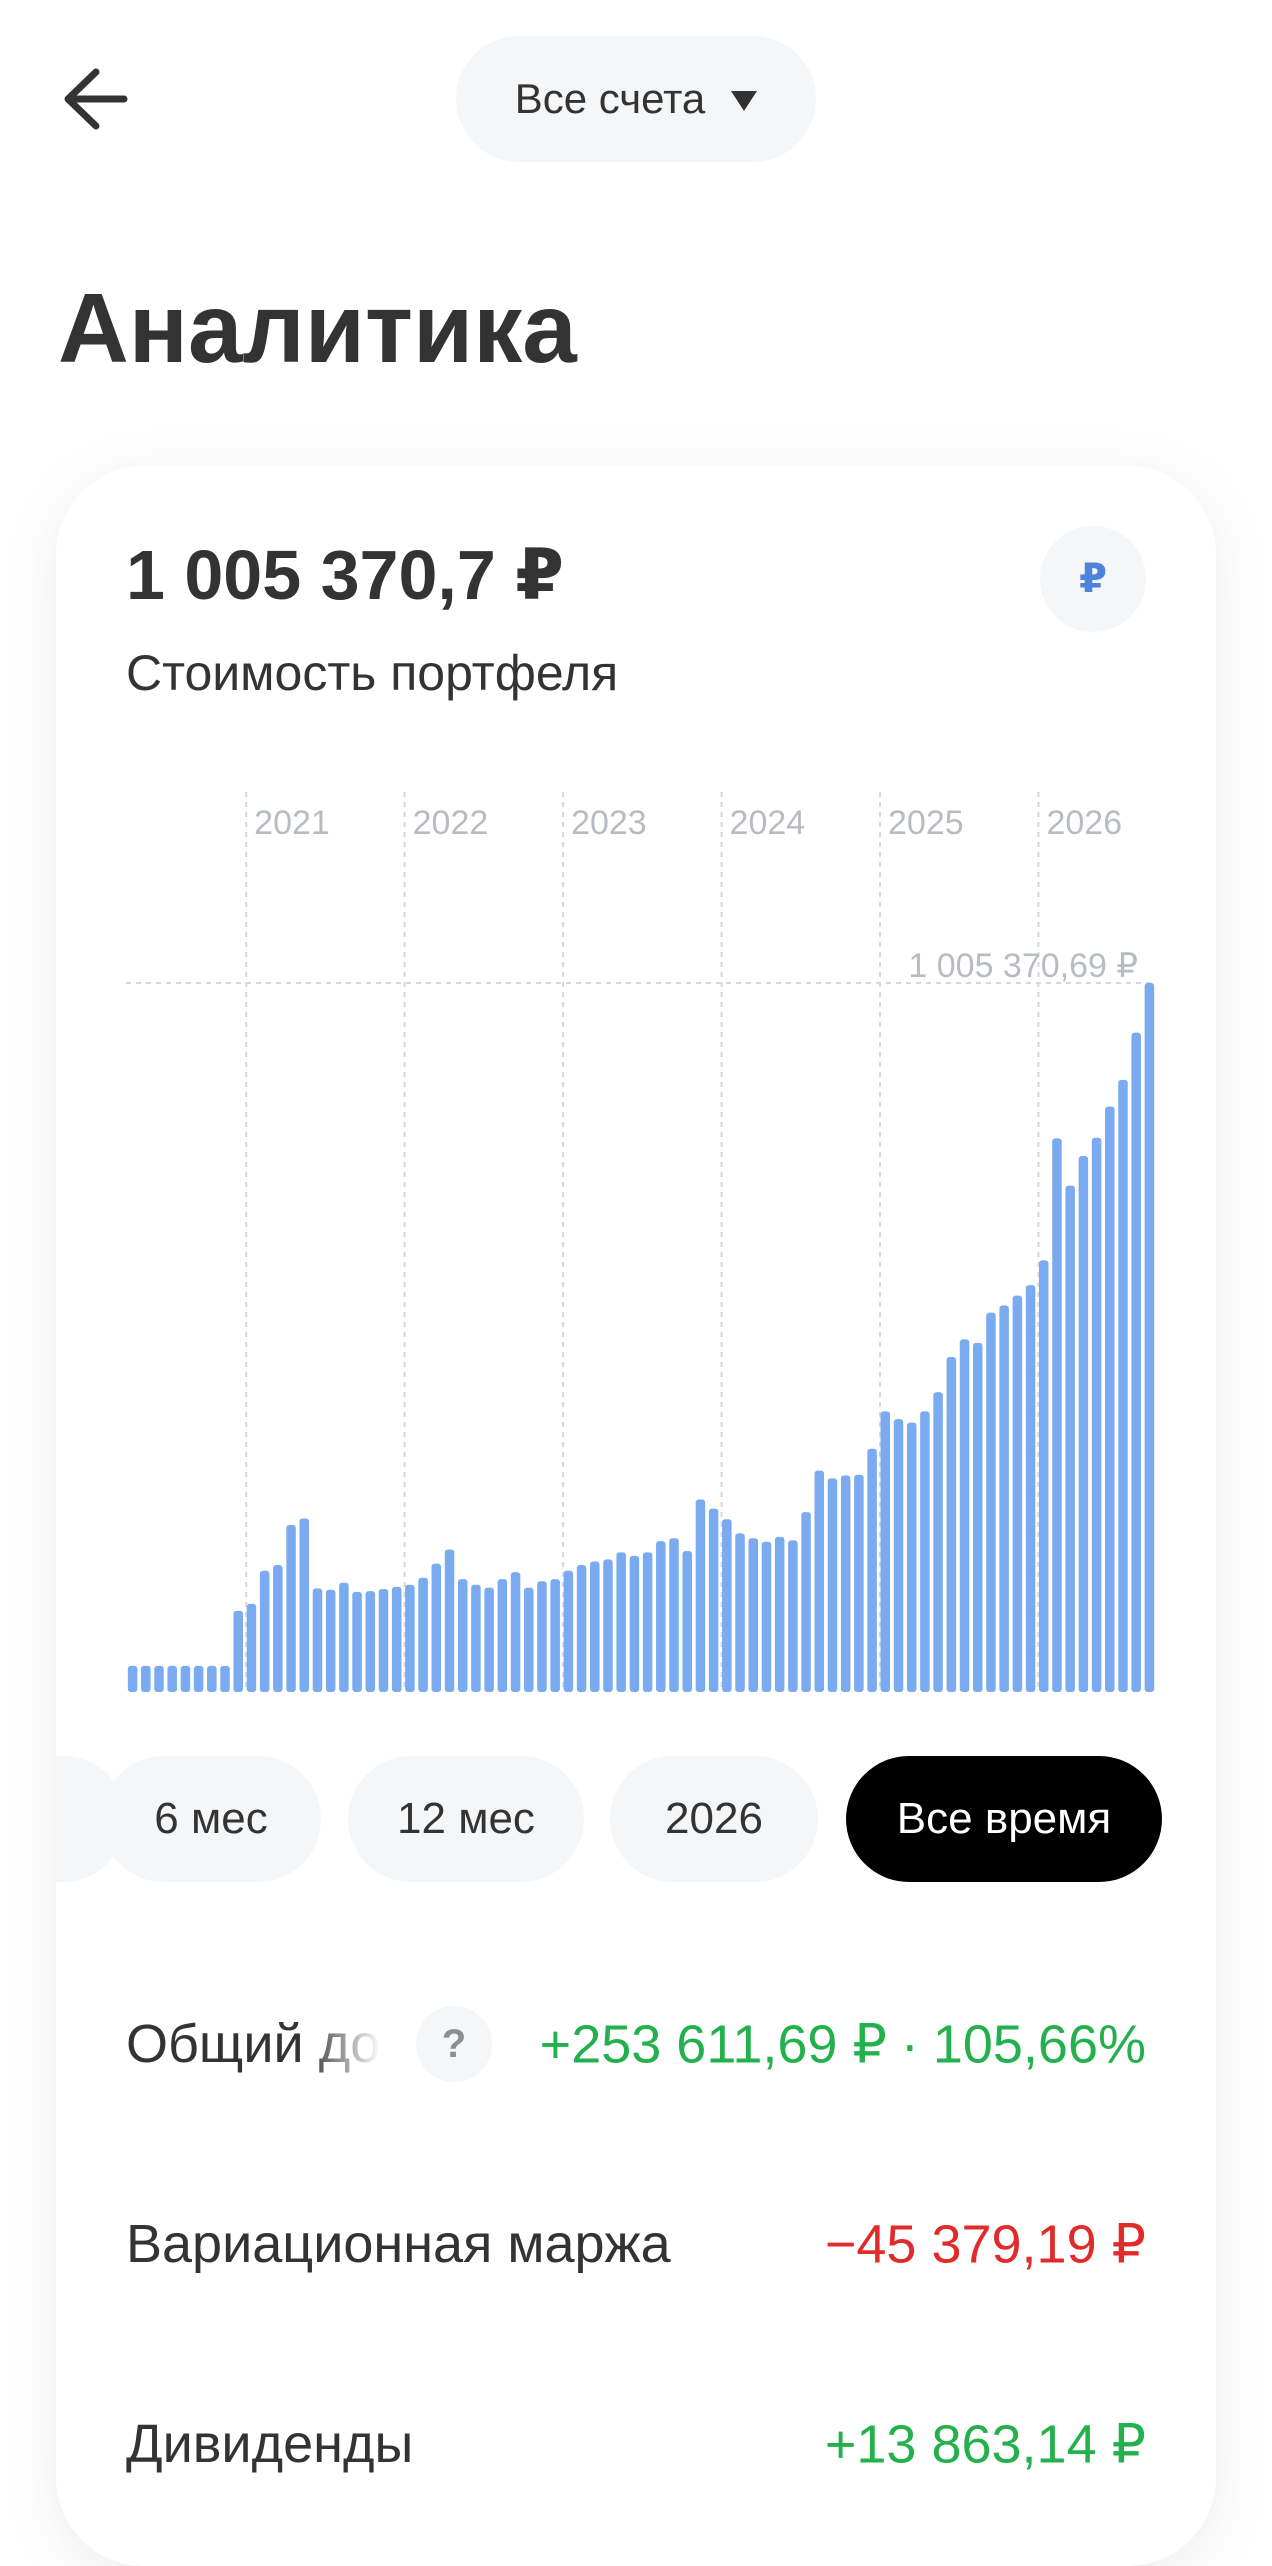 This screenshot has height=2566, width=1272. I want to click on arrow-left-icon, so click(96, 99).